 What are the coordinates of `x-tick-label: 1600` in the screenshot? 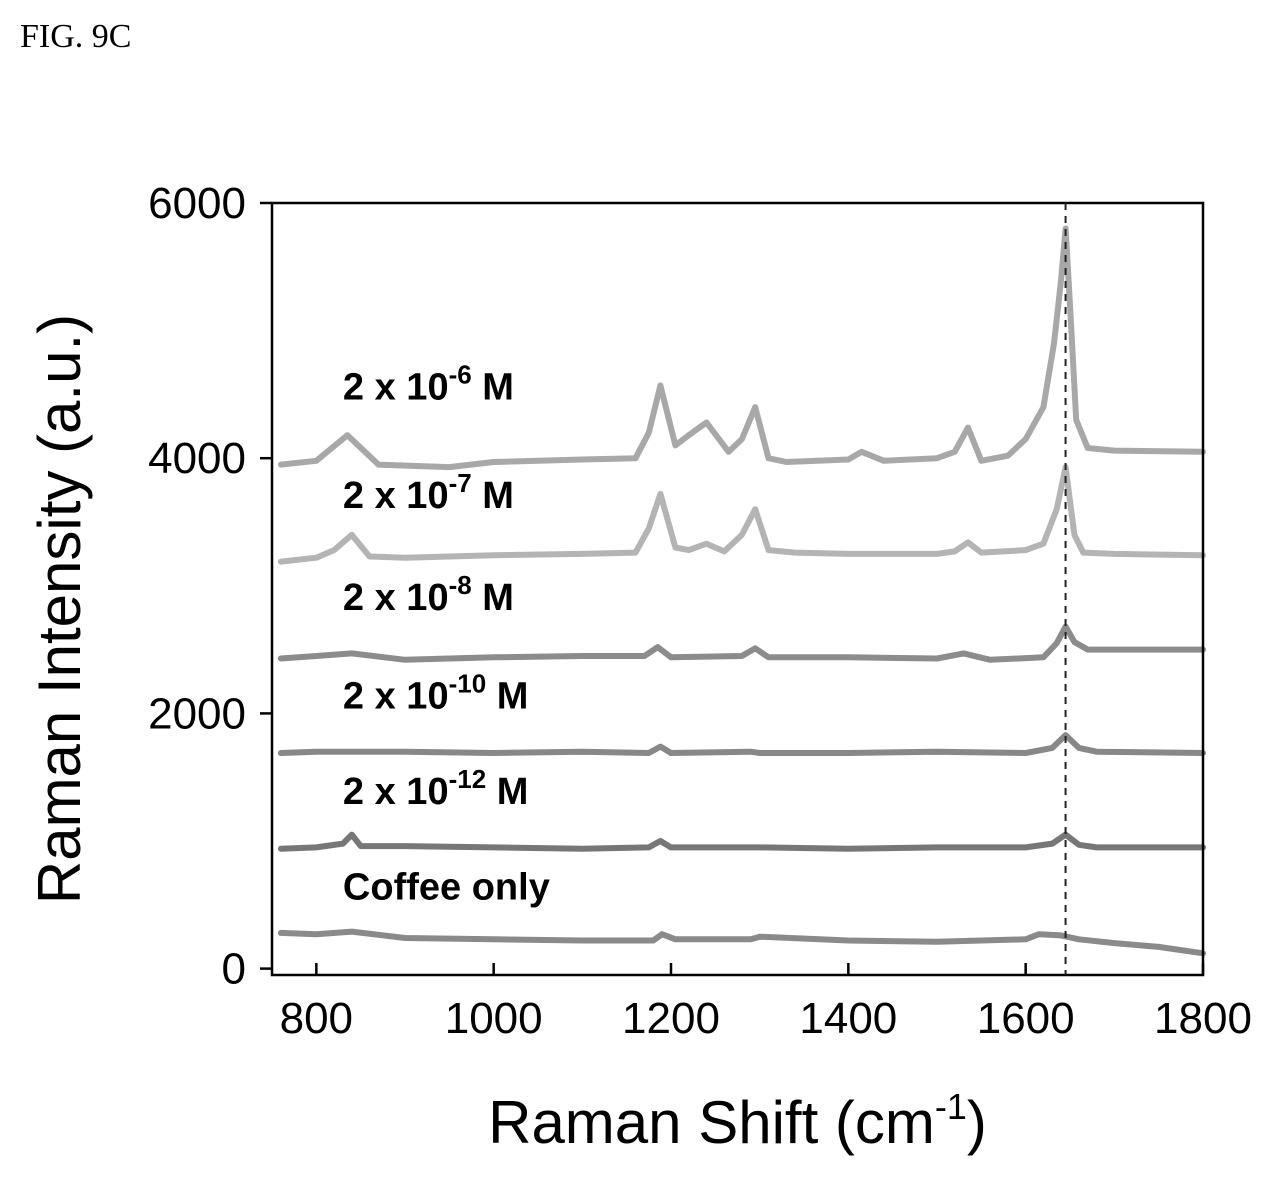 It's located at (1026, 1018).